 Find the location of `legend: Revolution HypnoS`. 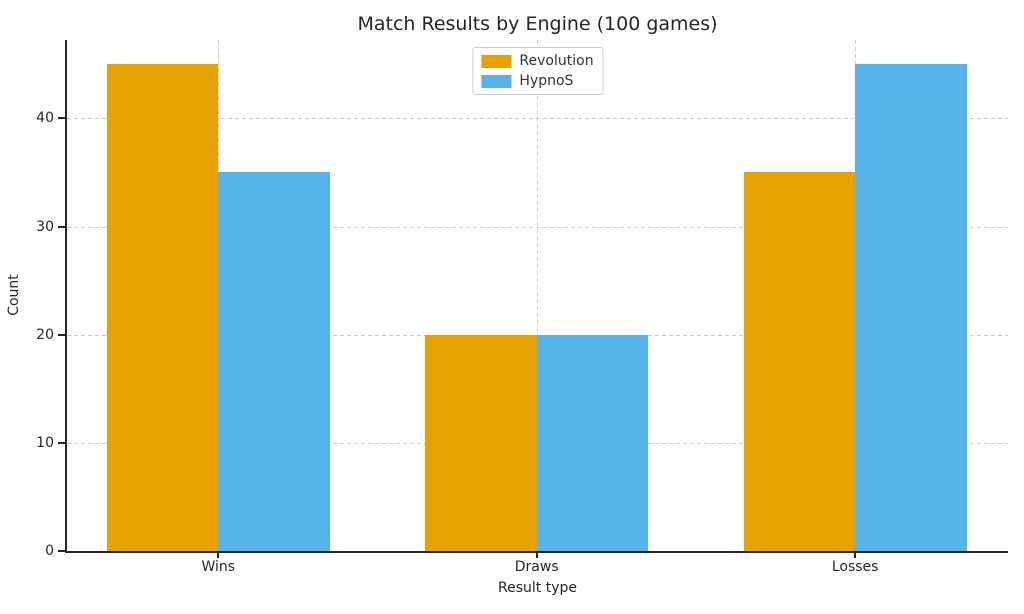

legend: Revolution HypnoS is located at coordinates (538, 71).